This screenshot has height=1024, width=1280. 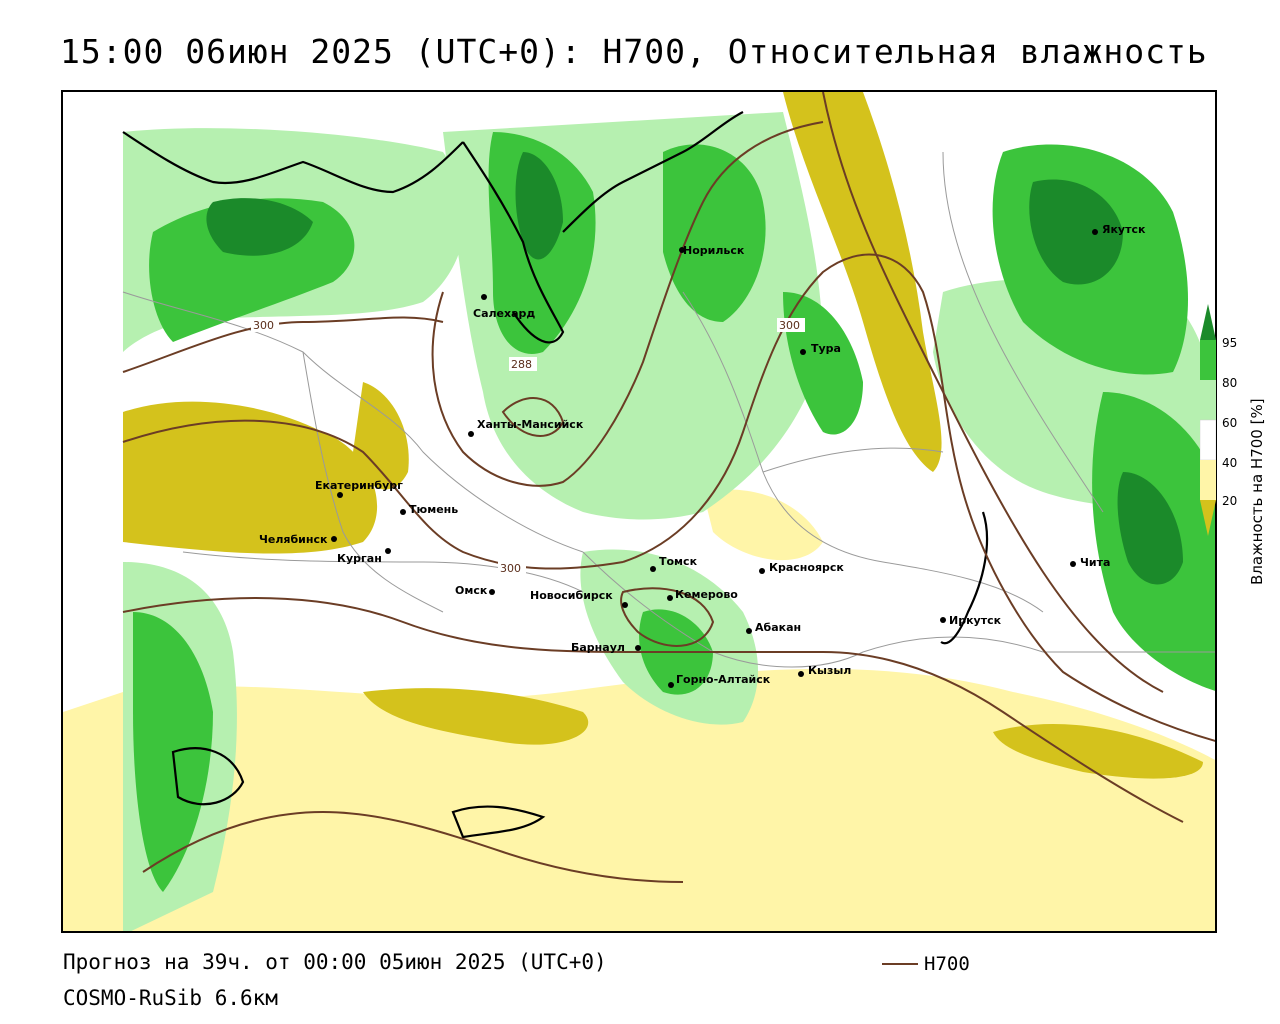 I want to click on humidity-zone-dry-west, so click(x=250, y=477).